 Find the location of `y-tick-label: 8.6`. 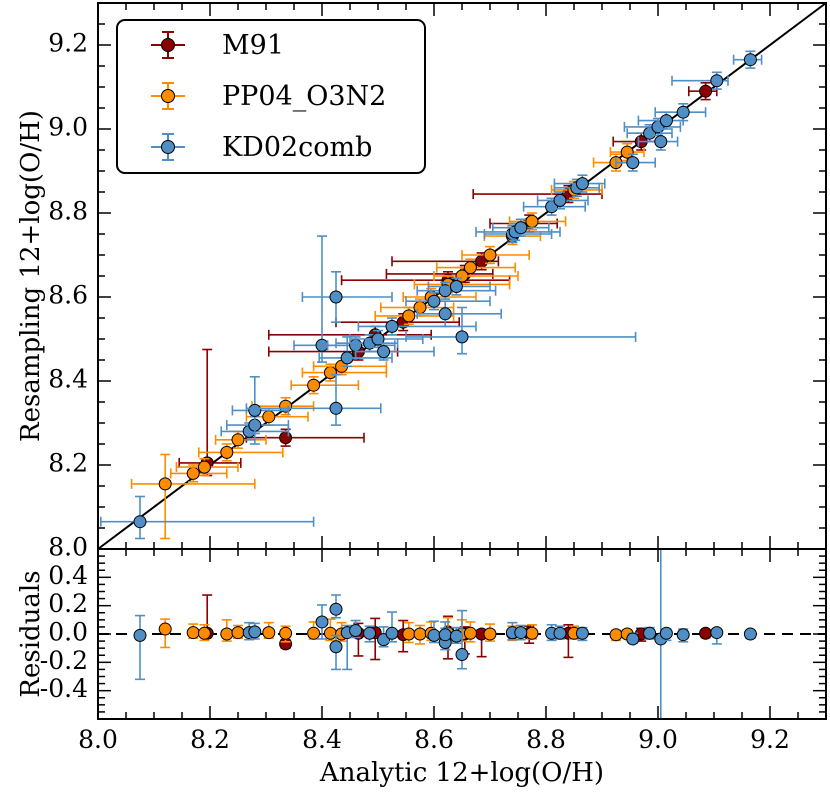

y-tick-label: 8.6 is located at coordinates (68, 295).